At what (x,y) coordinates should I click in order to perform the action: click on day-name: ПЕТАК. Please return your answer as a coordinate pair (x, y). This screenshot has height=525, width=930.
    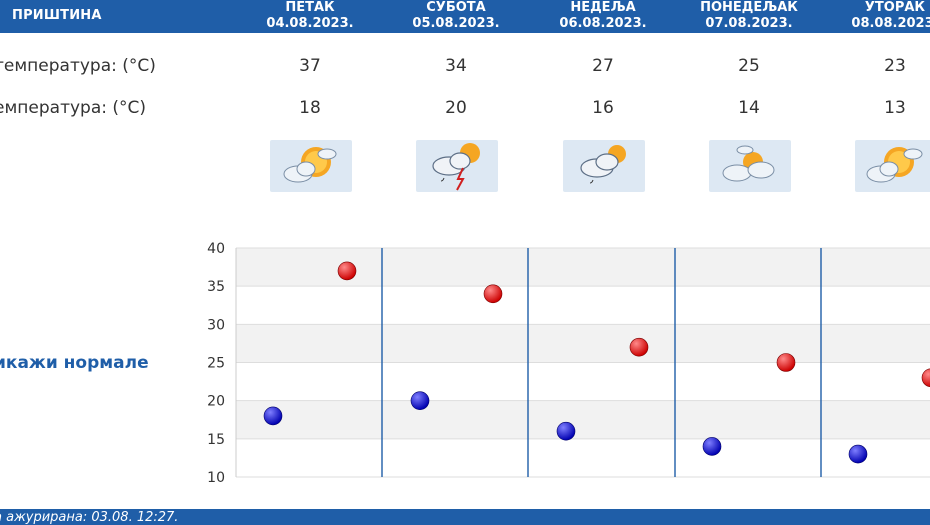
    Looking at the image, I should click on (310, 7).